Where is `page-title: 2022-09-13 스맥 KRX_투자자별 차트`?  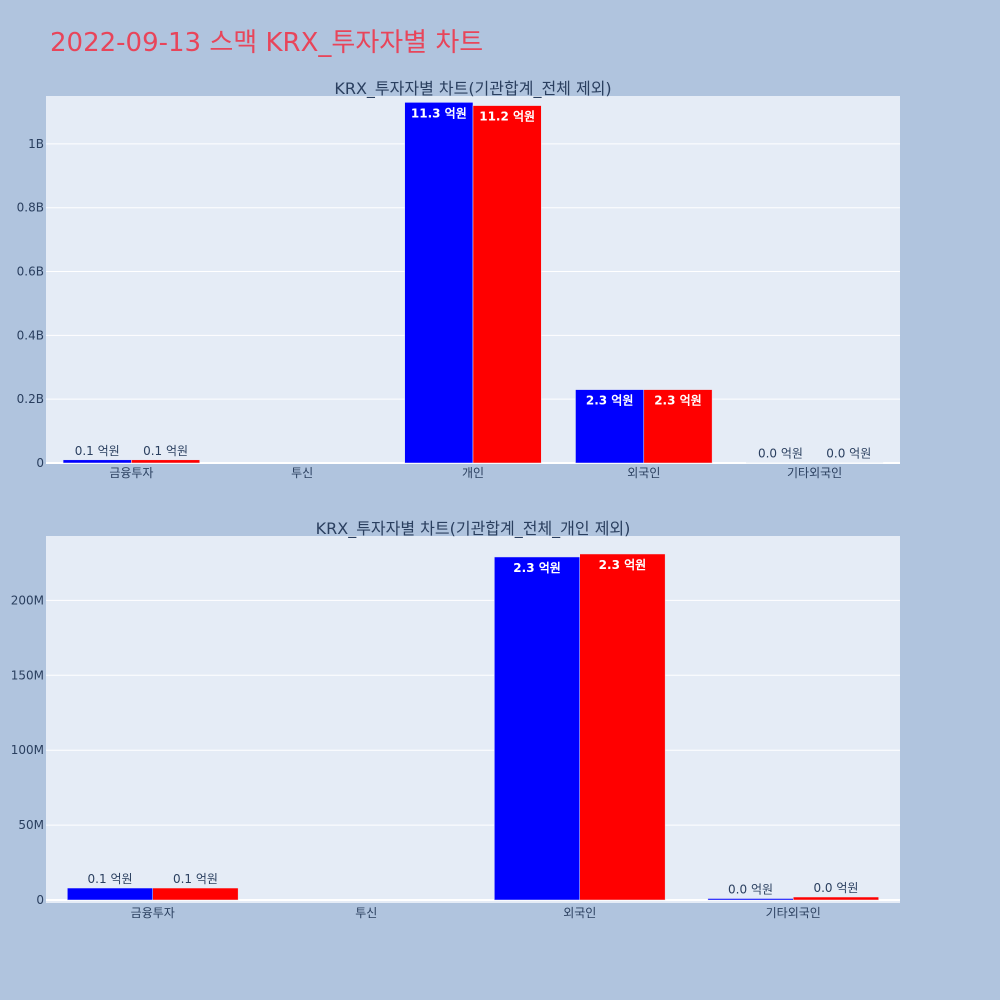 page-title: 2022-09-13 스맥 KRX_투자자별 차트 is located at coordinates (267, 43).